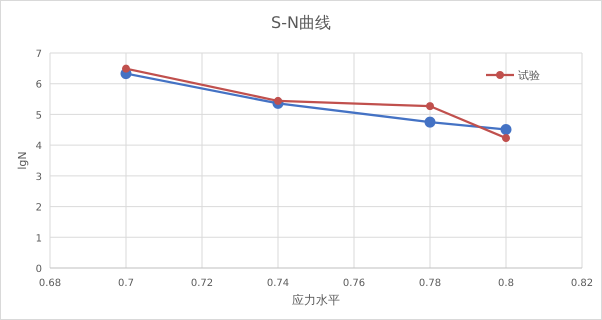 This screenshot has height=320, width=602. I want to click on y-tick-label: 2, so click(39, 208).